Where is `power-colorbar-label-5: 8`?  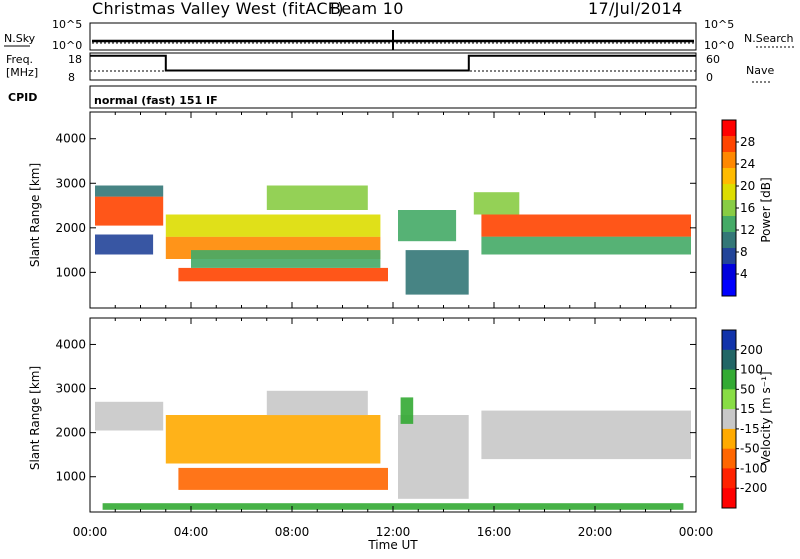 power-colorbar-label-5: 8 is located at coordinates (744, 252).